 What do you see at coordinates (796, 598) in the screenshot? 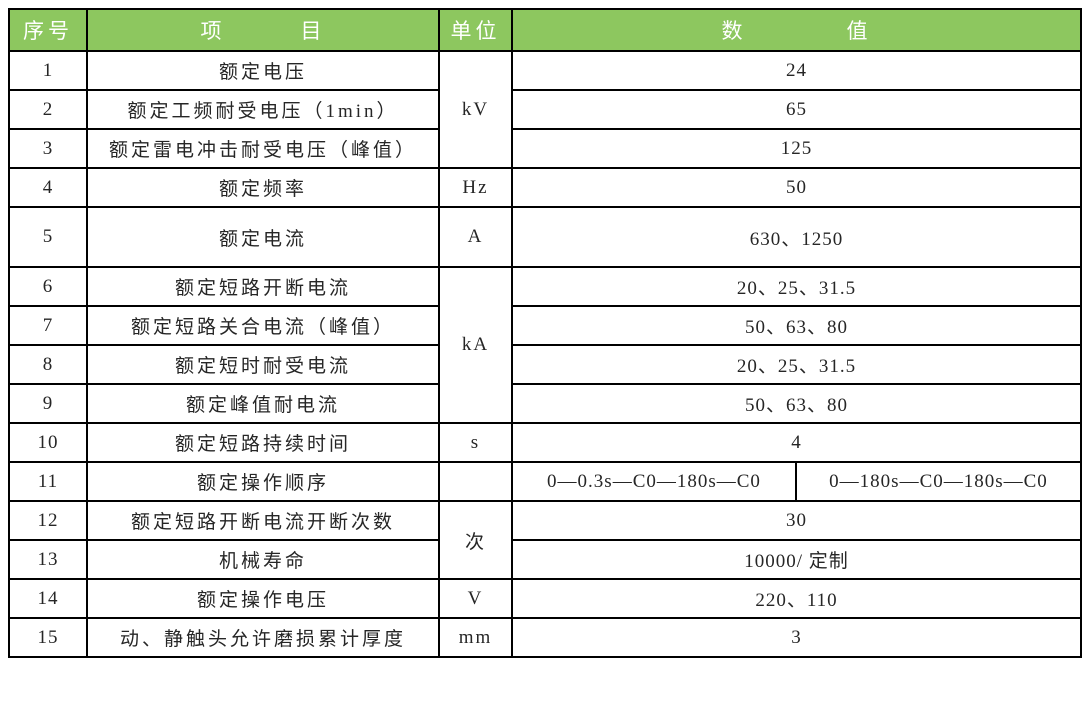
I see `value-cell: 220、110` at bounding box center [796, 598].